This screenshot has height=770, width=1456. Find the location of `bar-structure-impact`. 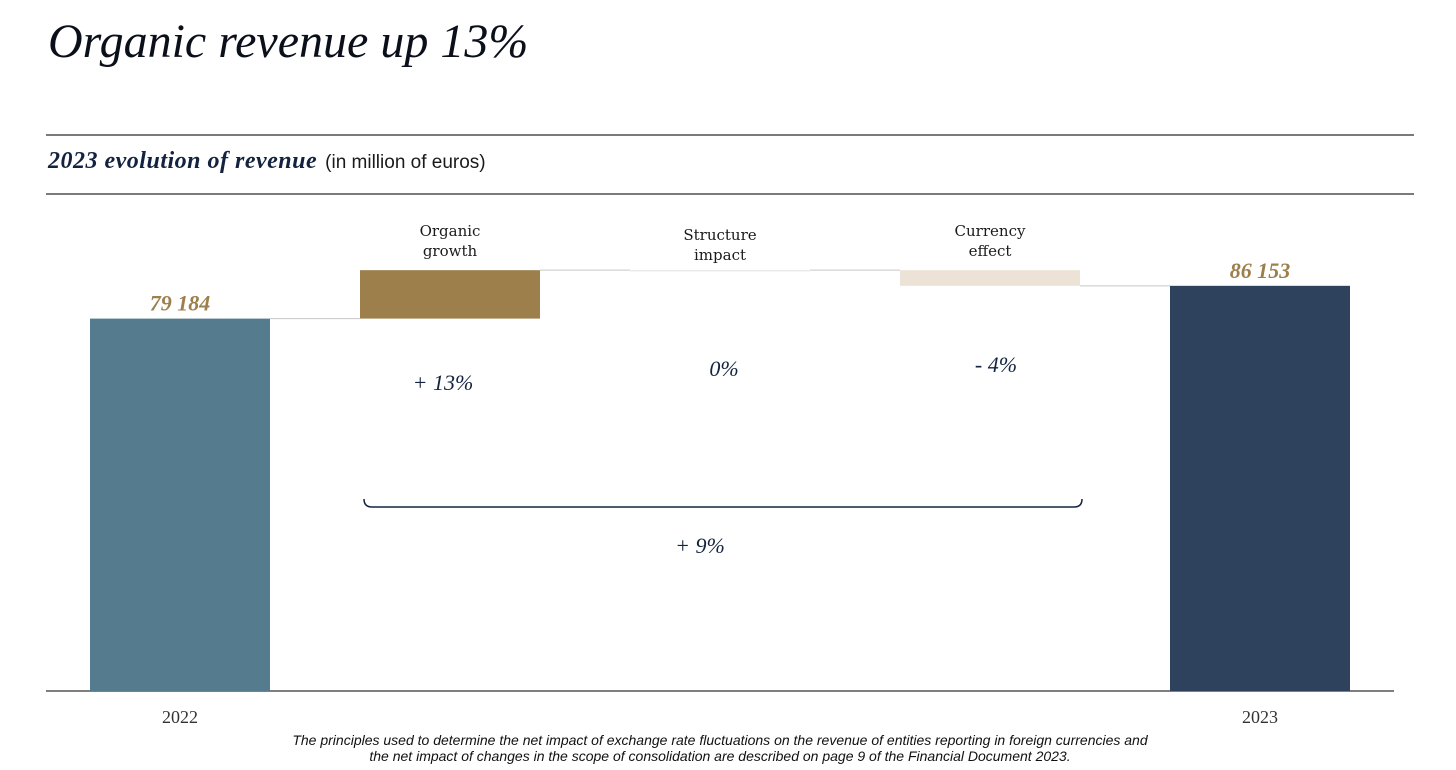

bar-structure-impact is located at coordinates (720, 271).